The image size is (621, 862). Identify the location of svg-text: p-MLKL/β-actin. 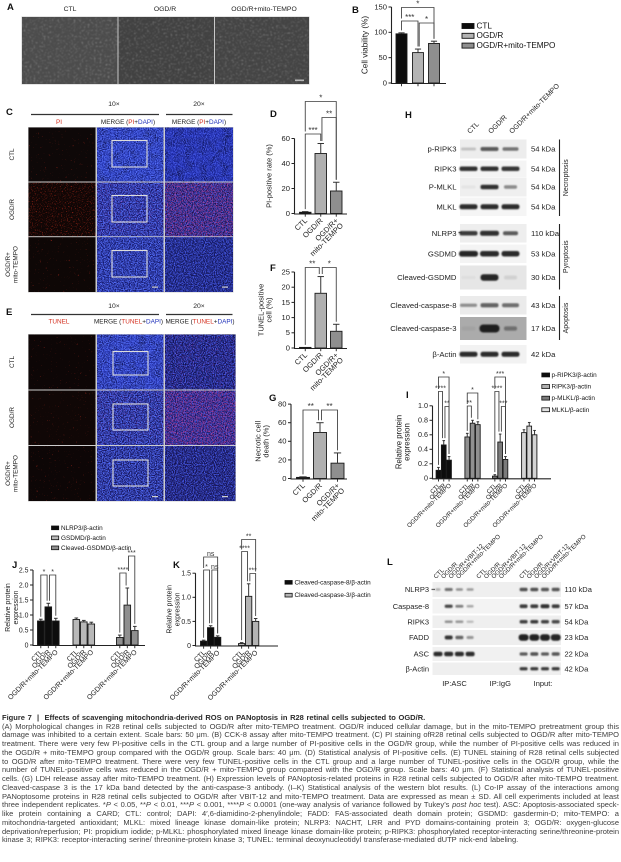
(574, 398).